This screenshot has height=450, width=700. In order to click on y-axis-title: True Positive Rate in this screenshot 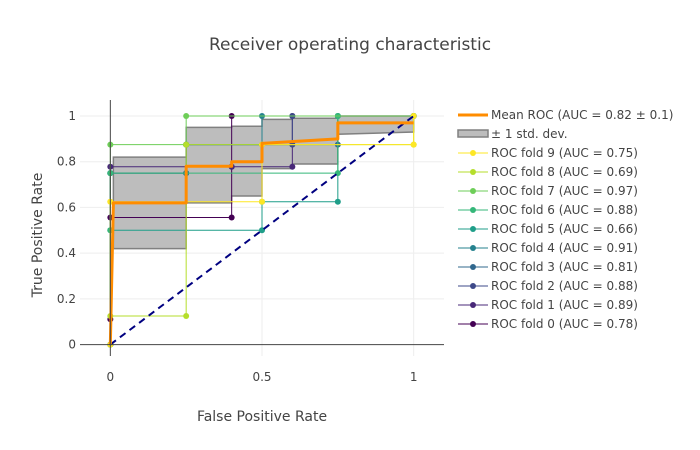, I will do `click(38, 236)`.